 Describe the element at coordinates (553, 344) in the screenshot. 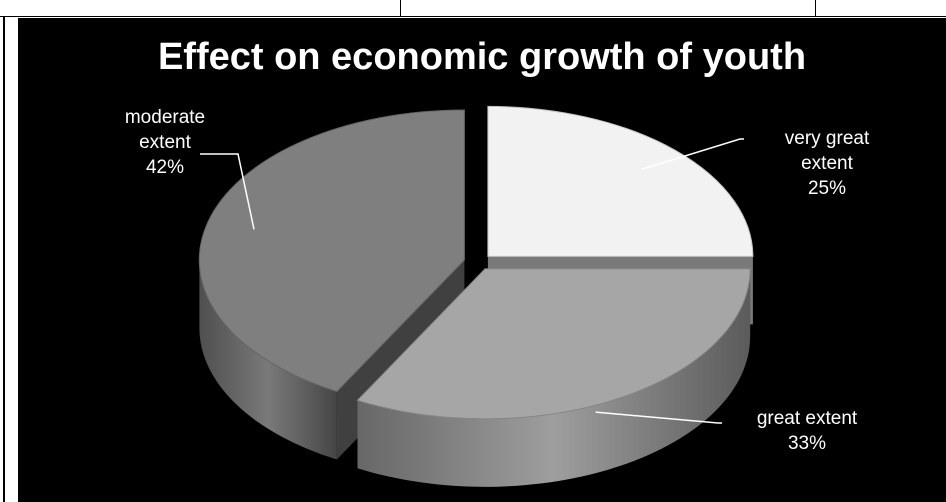

I see `slice-great-extent` at that location.